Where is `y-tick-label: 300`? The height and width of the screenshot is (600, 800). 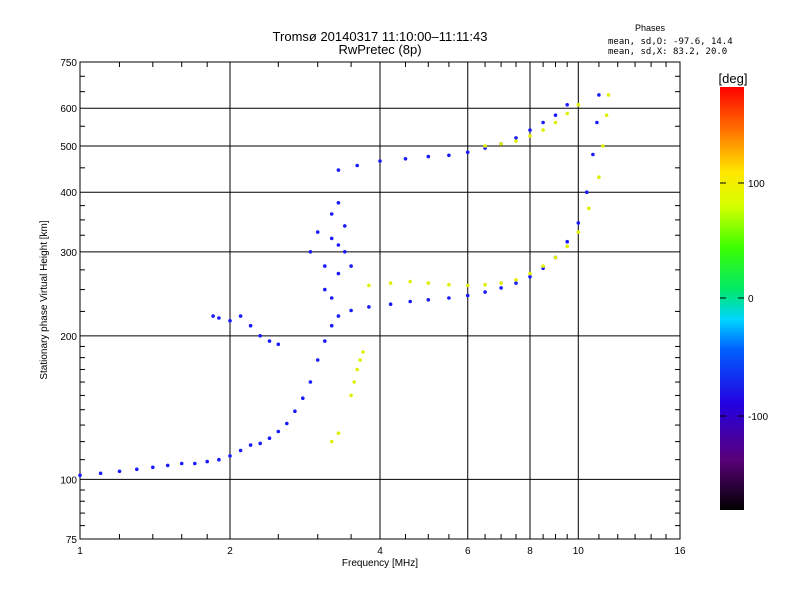 y-tick-label: 300 is located at coordinates (68, 253).